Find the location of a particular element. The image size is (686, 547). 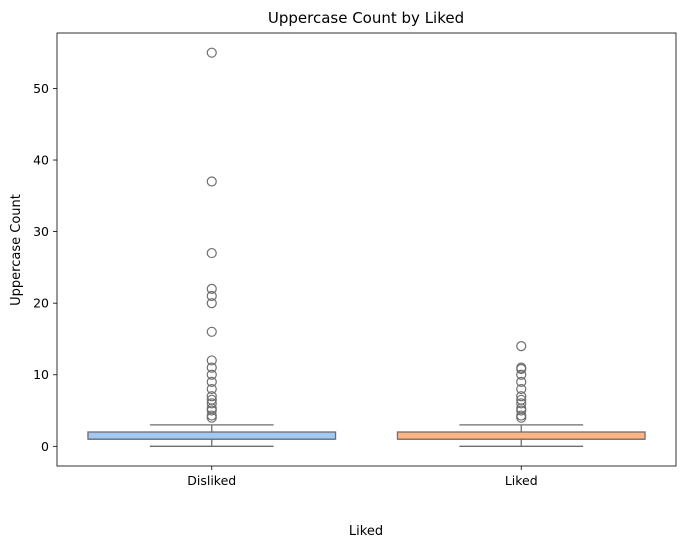

x-axis-title: Liked is located at coordinates (366, 531).